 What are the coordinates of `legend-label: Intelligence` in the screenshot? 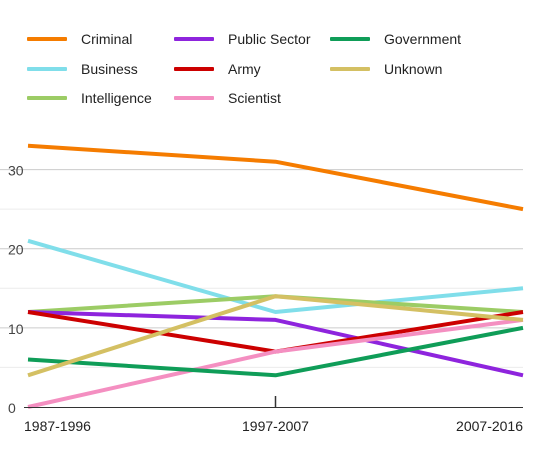 It's located at (116, 98).